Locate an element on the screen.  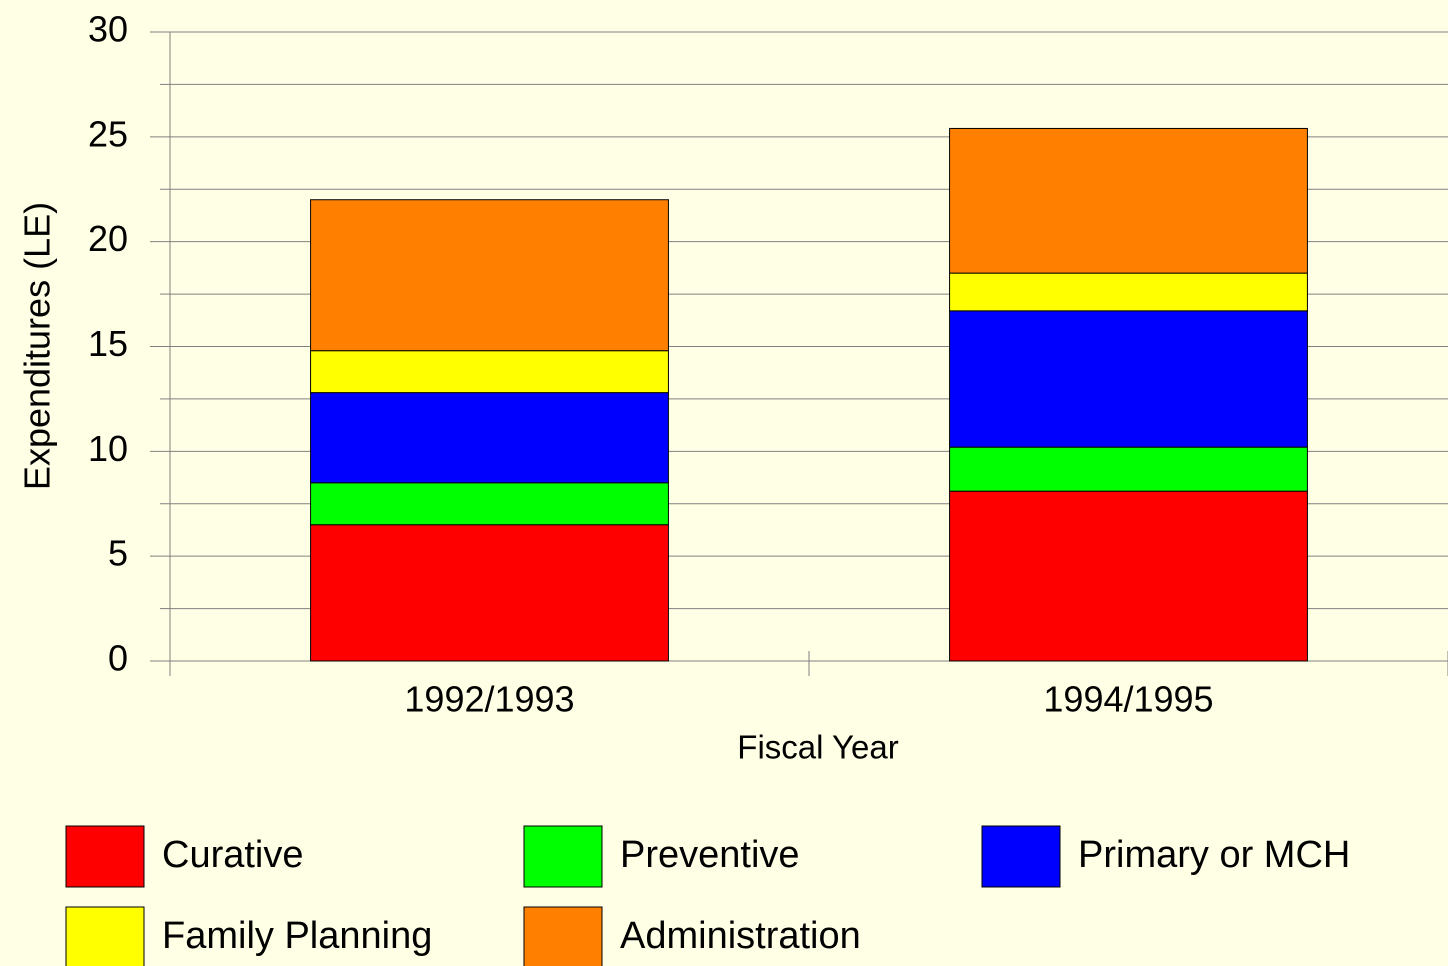
legend-label: Primary or MCH is located at coordinates (1214, 855).